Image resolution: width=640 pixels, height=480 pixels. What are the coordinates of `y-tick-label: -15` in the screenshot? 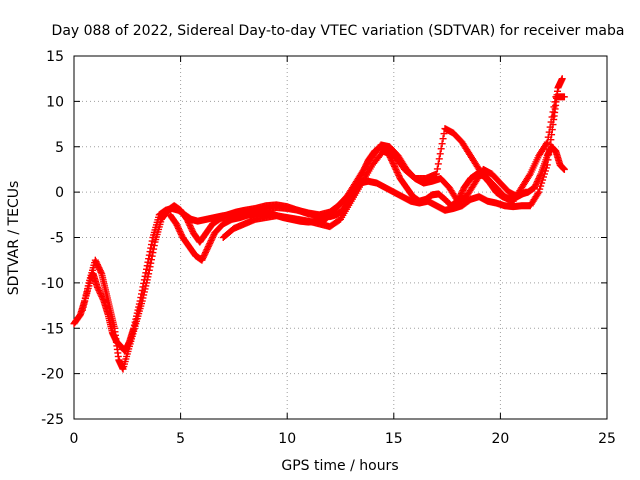 It's located at (52, 329).